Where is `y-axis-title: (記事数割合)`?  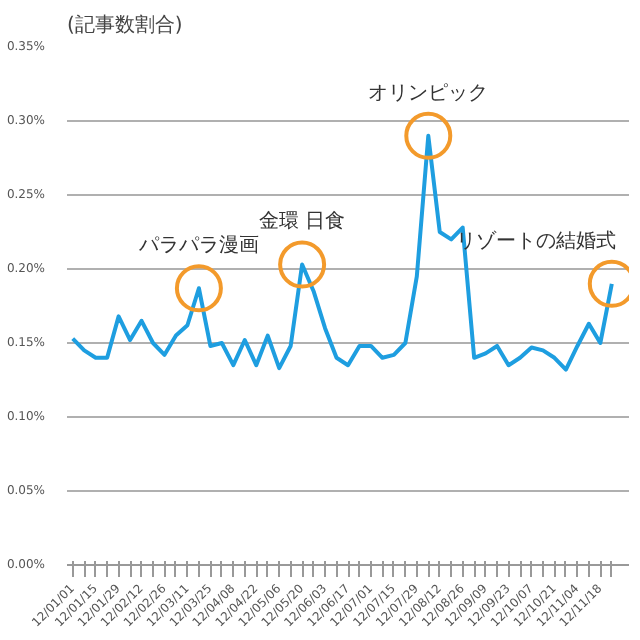
y-axis-title: (記事数割合) is located at coordinates (125, 25).